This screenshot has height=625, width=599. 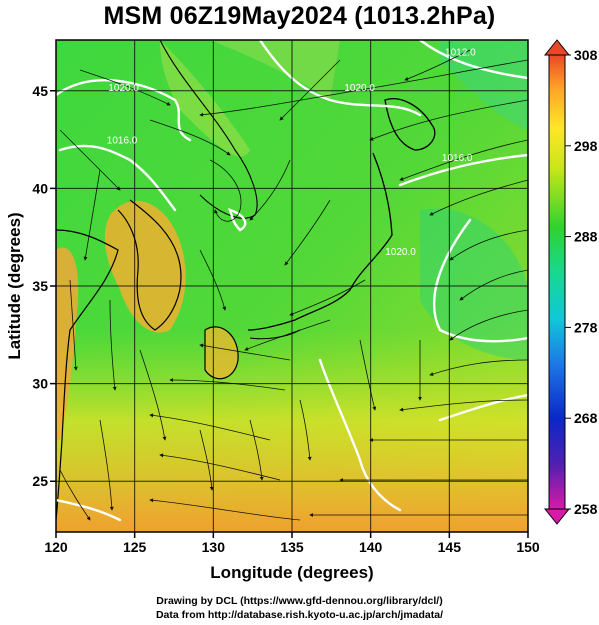 I want to click on x-tick-label: 140, so click(x=371, y=547).